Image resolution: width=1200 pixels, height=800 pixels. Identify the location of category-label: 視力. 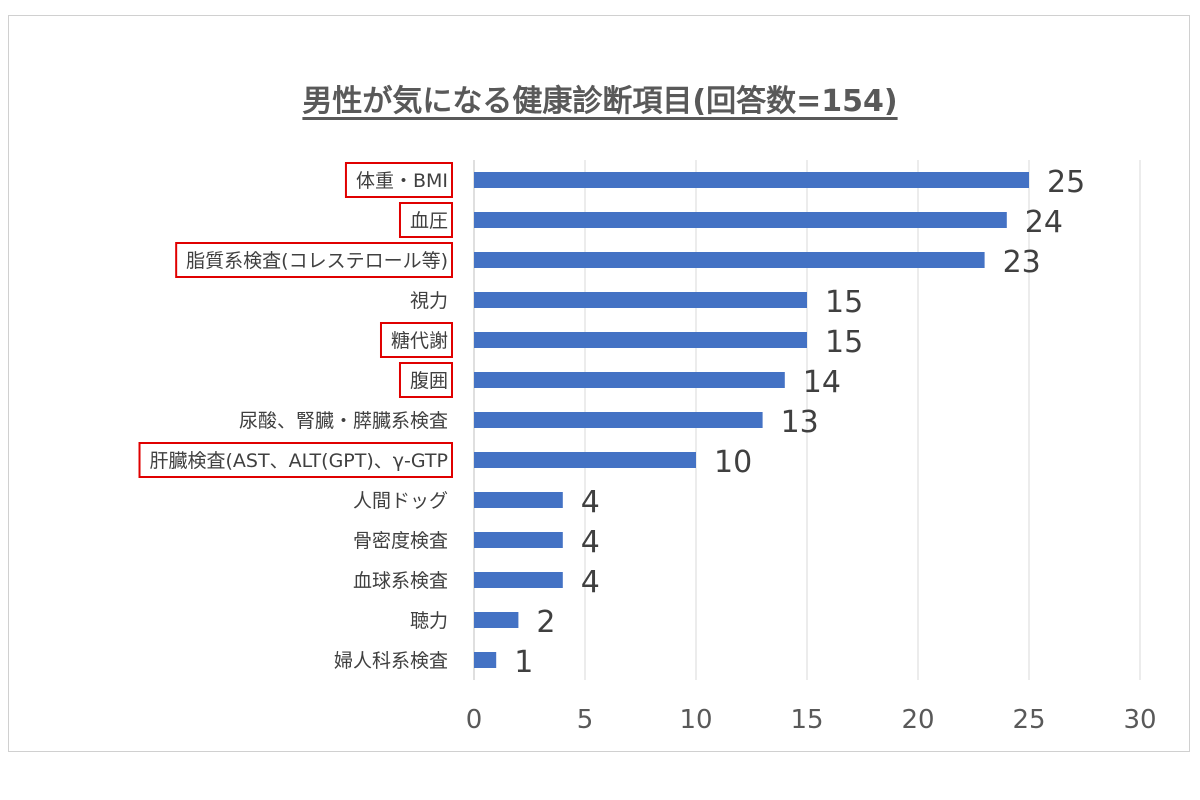
(429, 301).